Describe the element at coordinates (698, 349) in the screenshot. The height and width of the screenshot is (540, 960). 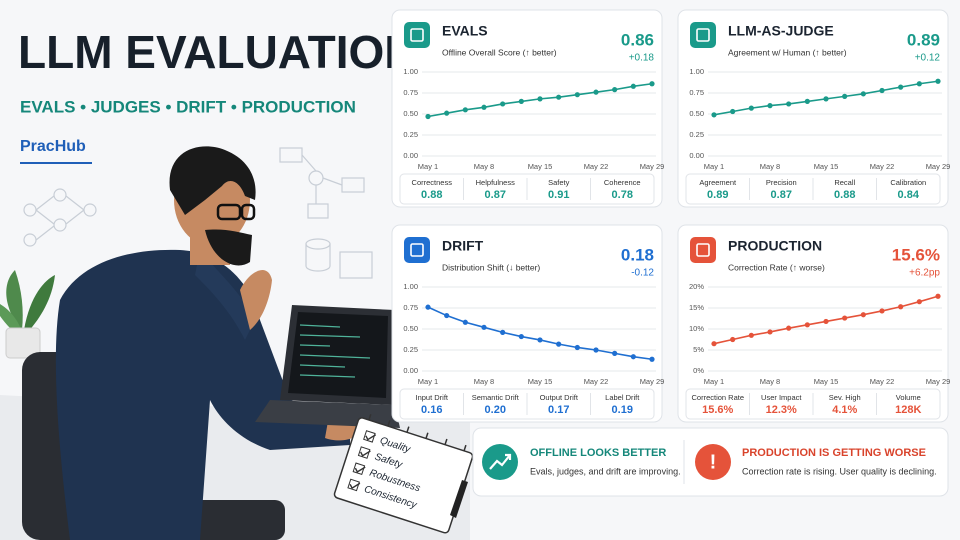
I see `y-tick-label: 5%` at that location.